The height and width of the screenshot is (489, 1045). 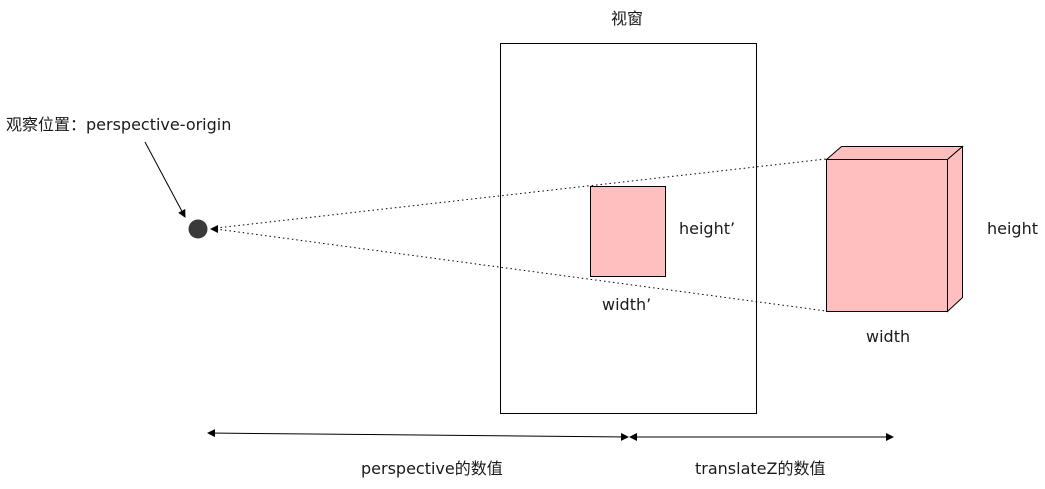 I want to click on small-box-height-label: height’, so click(x=707, y=228).